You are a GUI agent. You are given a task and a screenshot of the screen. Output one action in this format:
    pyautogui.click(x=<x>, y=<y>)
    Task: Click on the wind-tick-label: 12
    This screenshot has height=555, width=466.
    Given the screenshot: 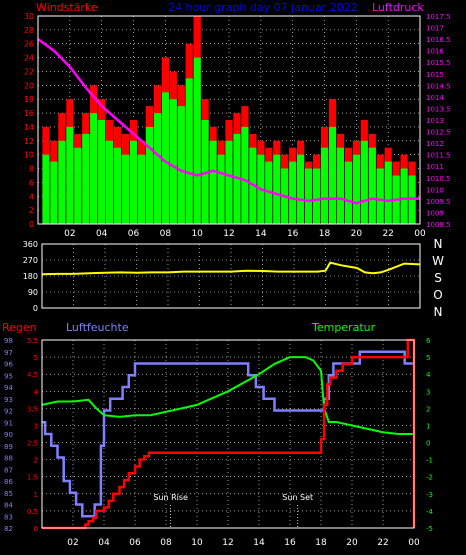 What is the action you would take?
    pyautogui.click(x=29, y=141)
    